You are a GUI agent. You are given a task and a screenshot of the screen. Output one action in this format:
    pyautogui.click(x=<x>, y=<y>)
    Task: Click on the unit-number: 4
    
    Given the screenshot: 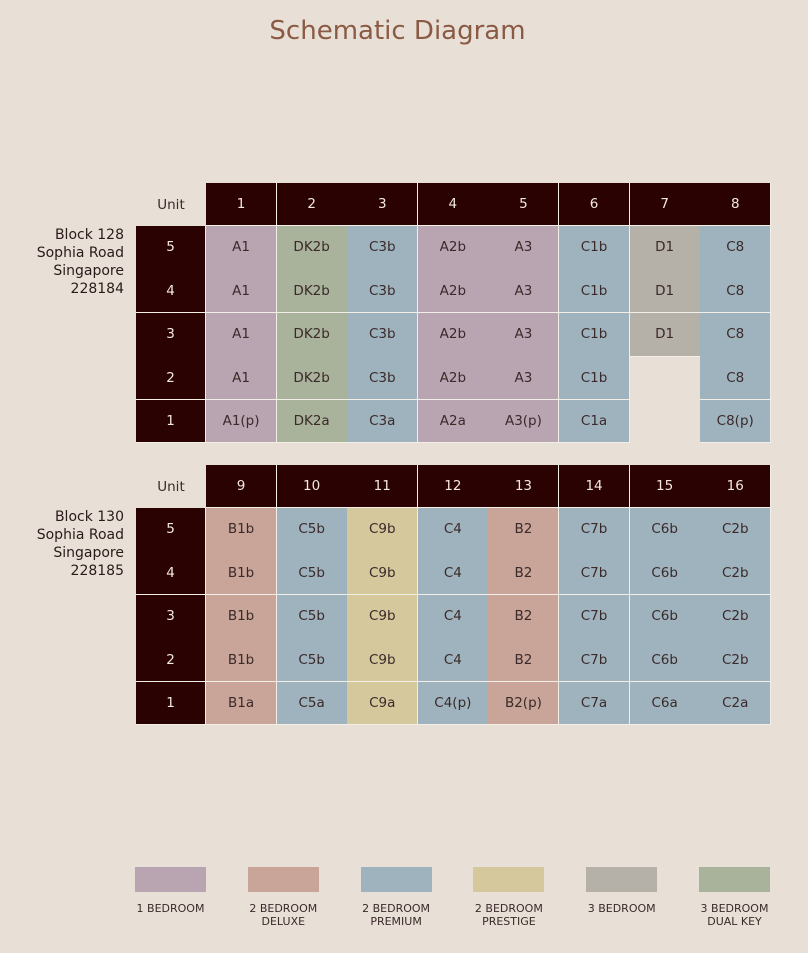 What is the action you would take?
    pyautogui.click(x=453, y=204)
    